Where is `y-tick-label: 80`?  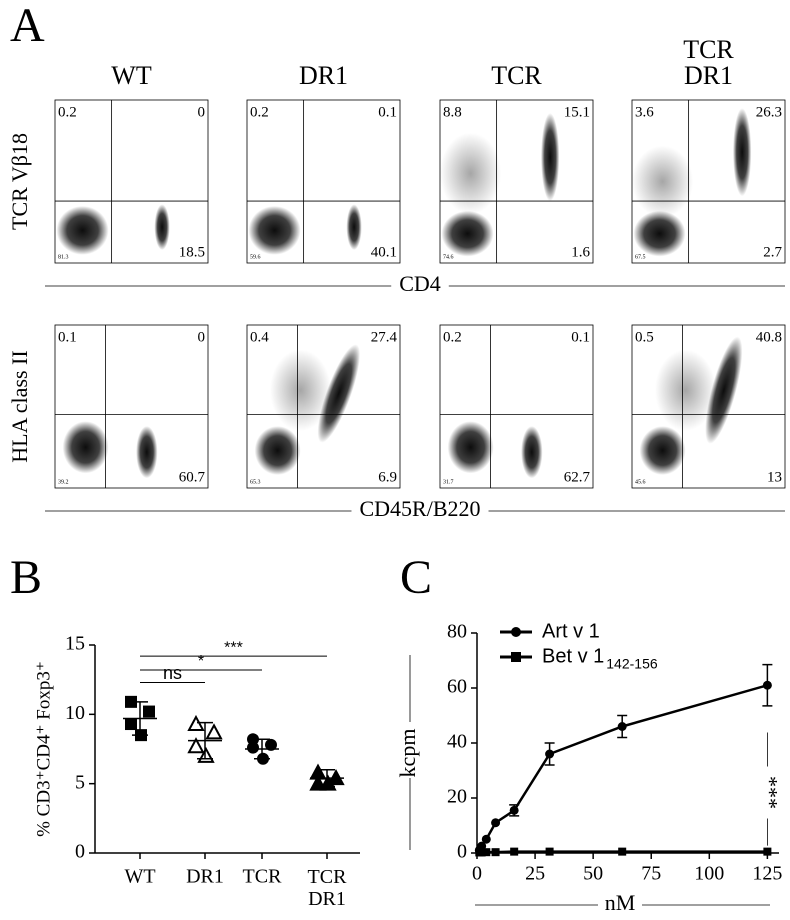 y-tick-label: 80 is located at coordinates (457, 632).